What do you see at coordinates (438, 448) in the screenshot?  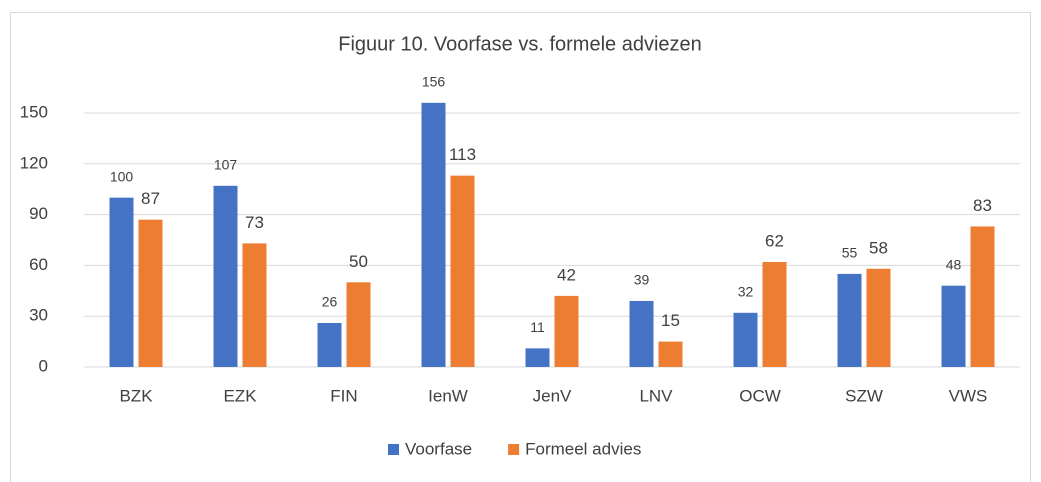 I see `legend-label: Voorfase` at bounding box center [438, 448].